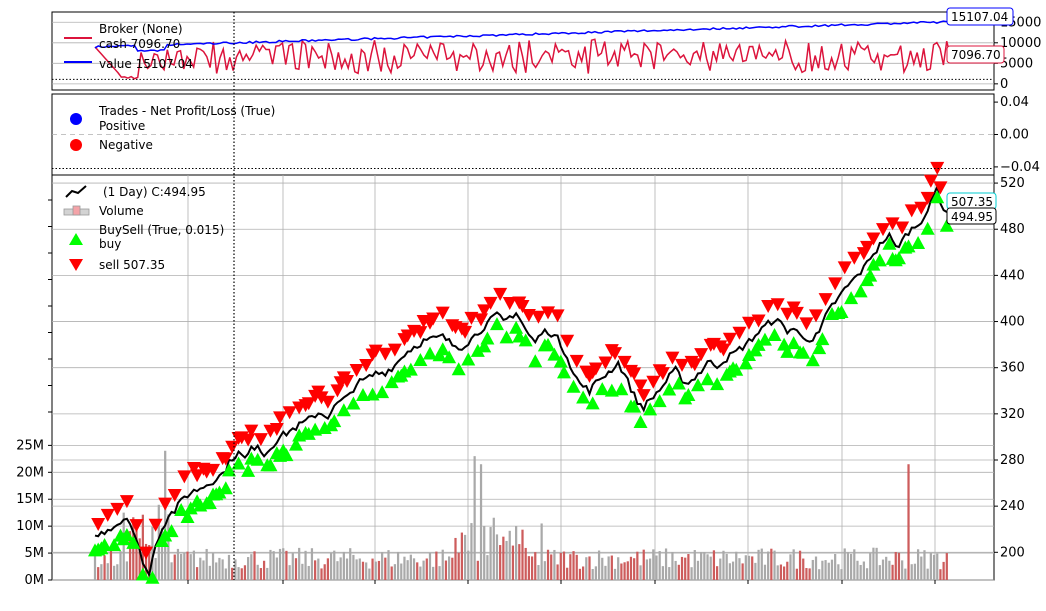 The height and width of the screenshot is (611, 1046). What do you see at coordinates (141, 29) in the screenshot?
I see `broker-legend-title: Broker (None)` at bounding box center [141, 29].